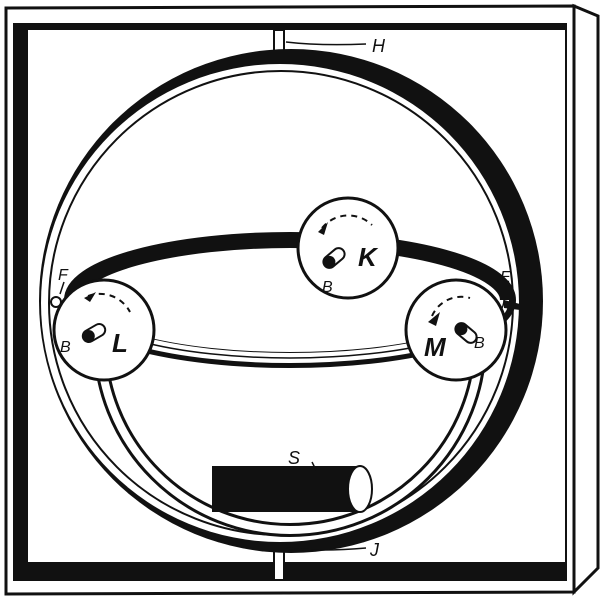 This screenshot has width=600, height=597. What do you see at coordinates (586, 299) in the screenshot?
I see `box-side-face` at bounding box center [586, 299].